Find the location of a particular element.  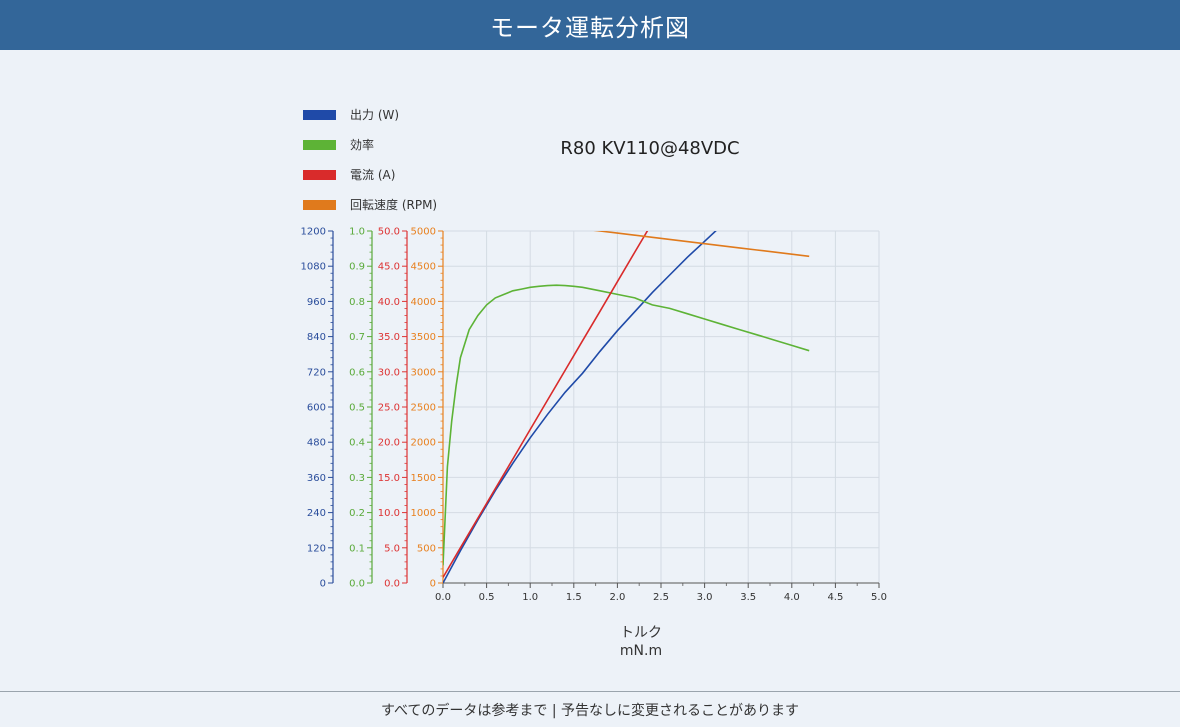

efficiency-tick-label: 0.0 is located at coordinates (357, 584).